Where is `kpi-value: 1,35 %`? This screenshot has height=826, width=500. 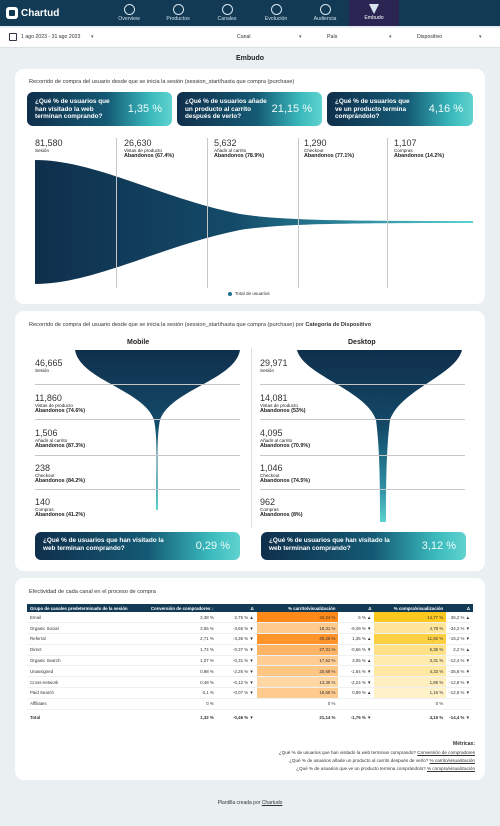 kpi-value: 1,35 % is located at coordinates (144, 109).